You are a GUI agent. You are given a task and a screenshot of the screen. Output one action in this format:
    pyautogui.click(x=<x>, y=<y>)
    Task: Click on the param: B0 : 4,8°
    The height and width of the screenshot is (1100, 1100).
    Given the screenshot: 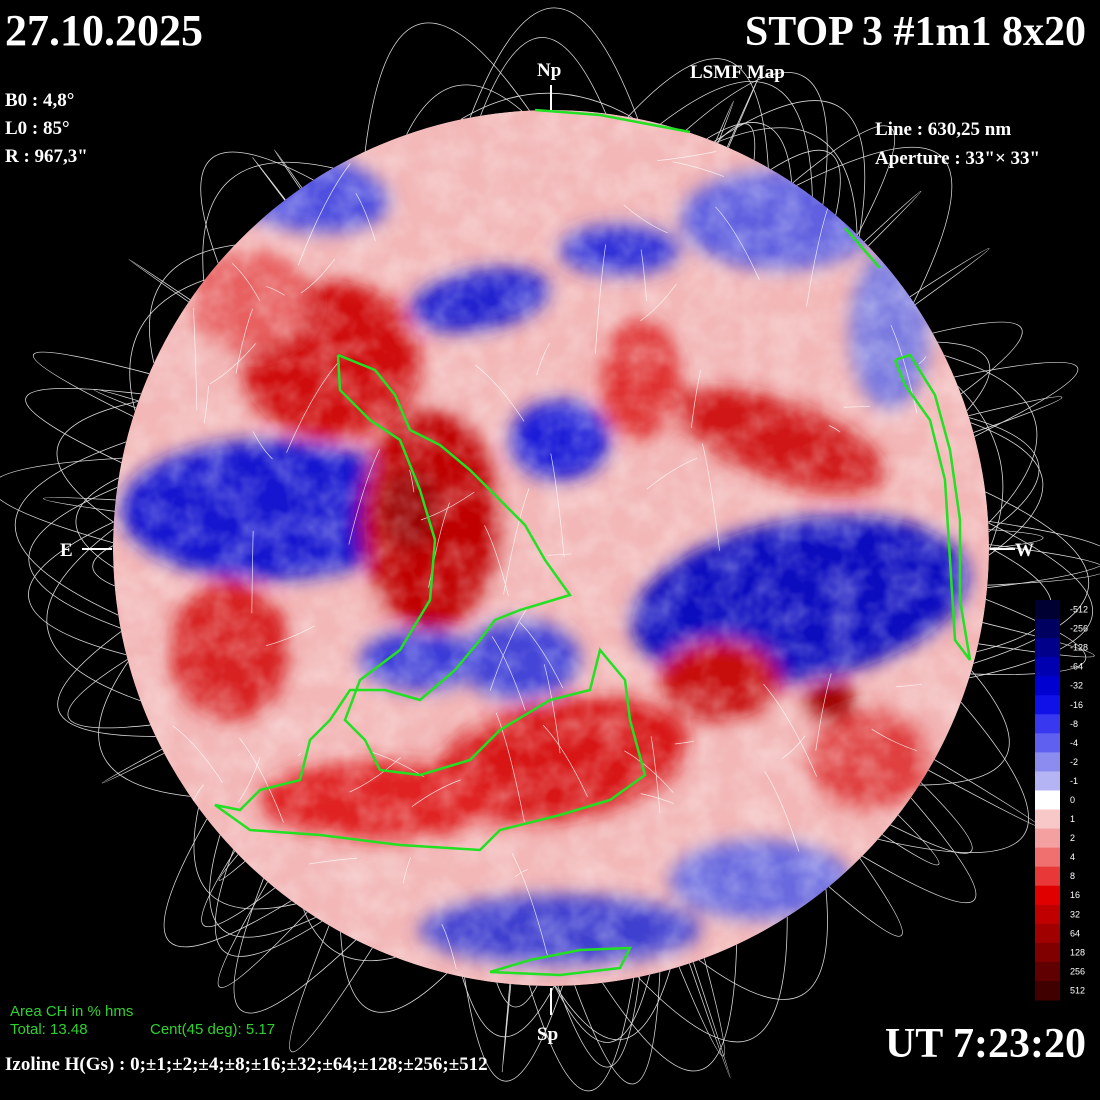 What is the action you would take?
    pyautogui.click(x=39, y=100)
    